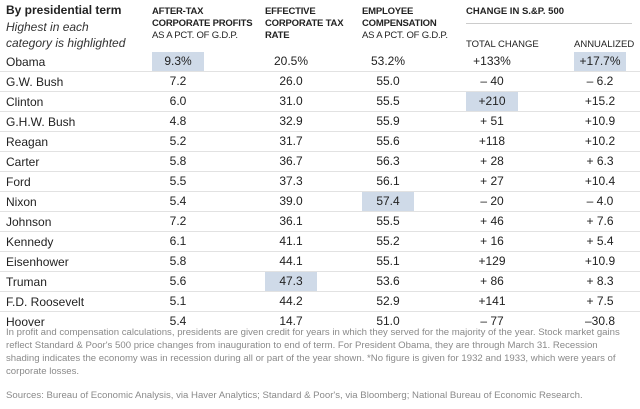  I want to click on total-value: +118, so click(492, 141).